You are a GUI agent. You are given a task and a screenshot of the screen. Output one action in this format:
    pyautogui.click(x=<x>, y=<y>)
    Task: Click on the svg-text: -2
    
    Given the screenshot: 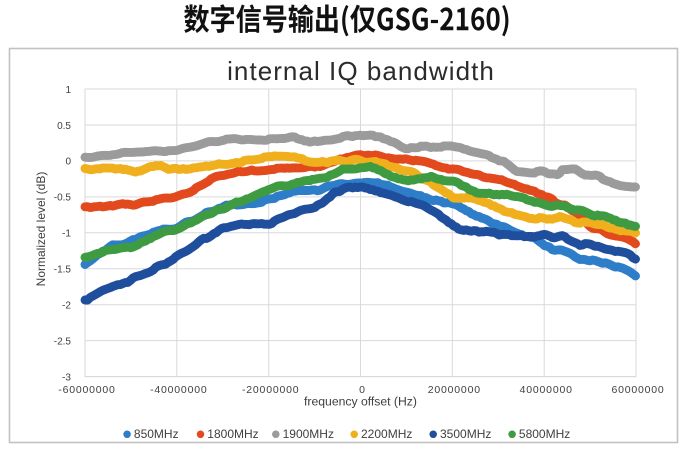 What is the action you would take?
    pyautogui.click(x=66, y=306)
    